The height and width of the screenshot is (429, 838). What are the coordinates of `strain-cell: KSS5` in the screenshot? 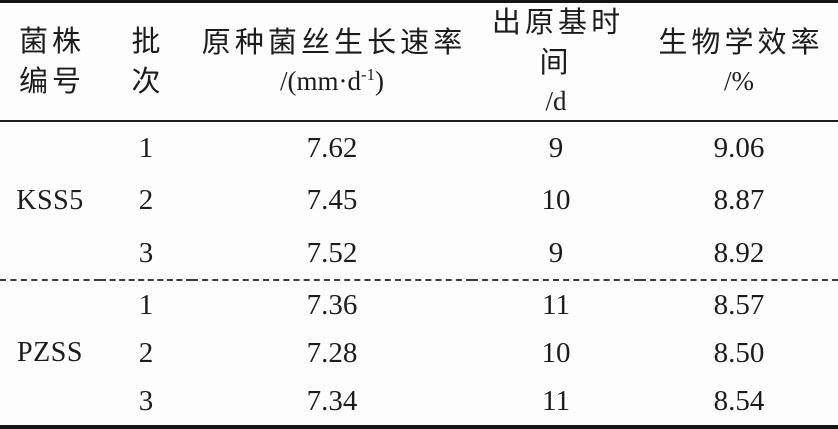 It's located at (50, 200).